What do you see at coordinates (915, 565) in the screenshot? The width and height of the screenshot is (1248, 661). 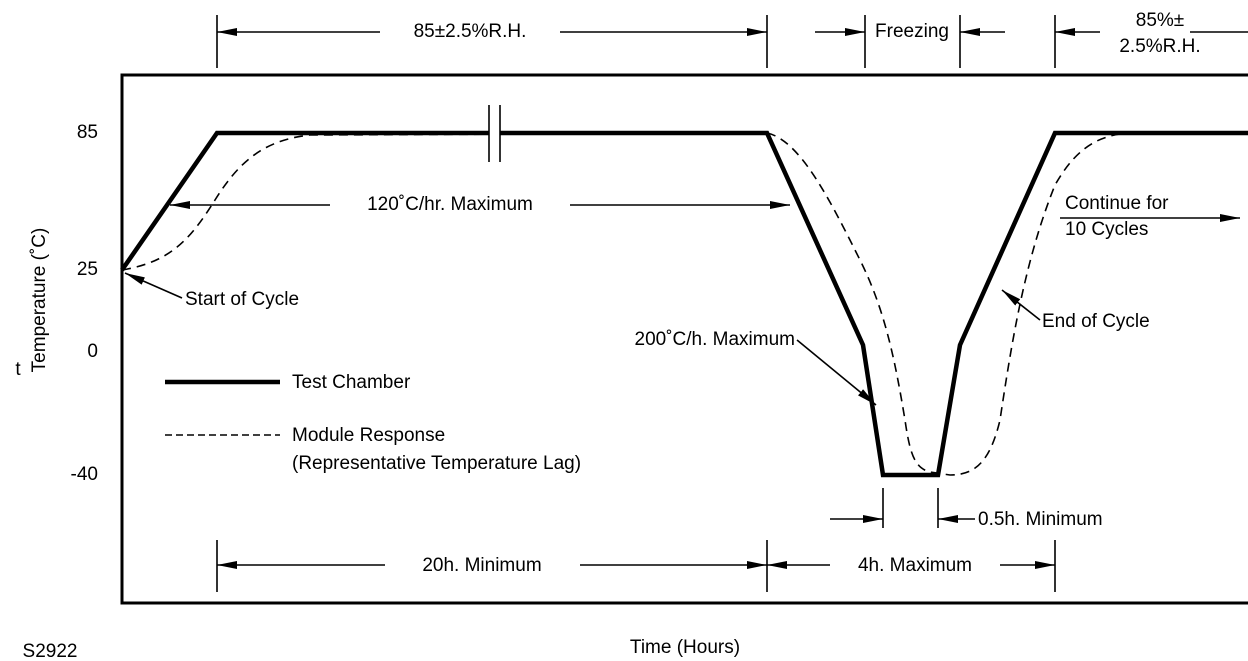 I see `duration-label: 4h. Maximum` at bounding box center [915, 565].